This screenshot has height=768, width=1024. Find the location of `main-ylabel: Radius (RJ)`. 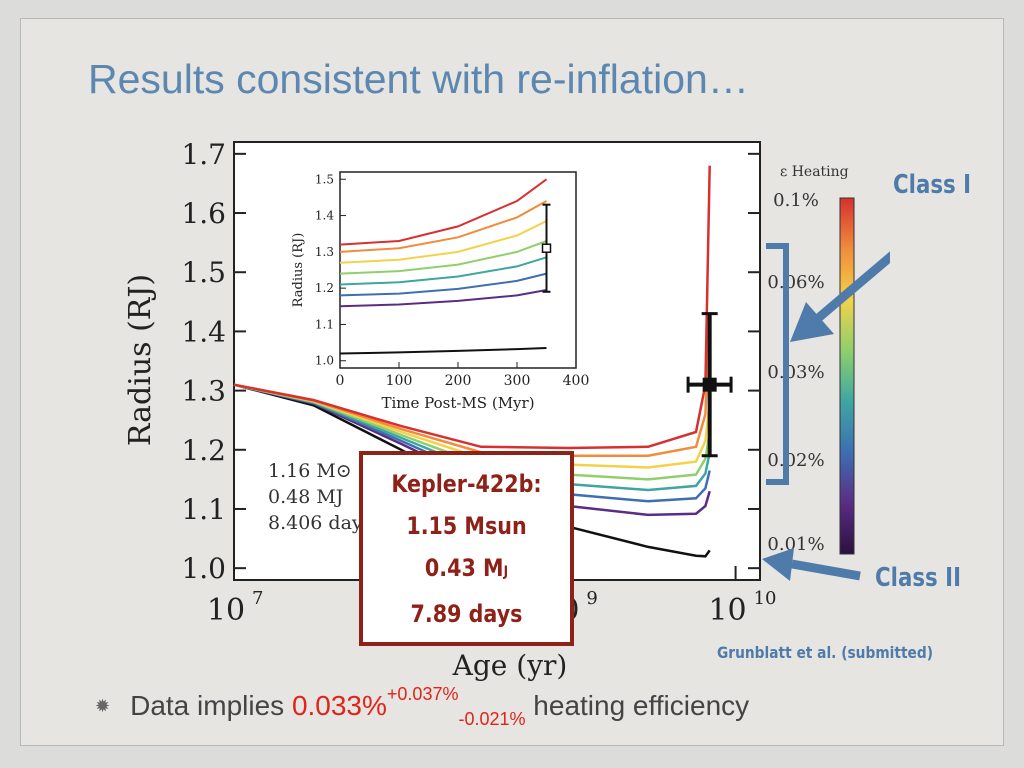

main-ylabel: Radius (RJ) is located at coordinates (140, 360).